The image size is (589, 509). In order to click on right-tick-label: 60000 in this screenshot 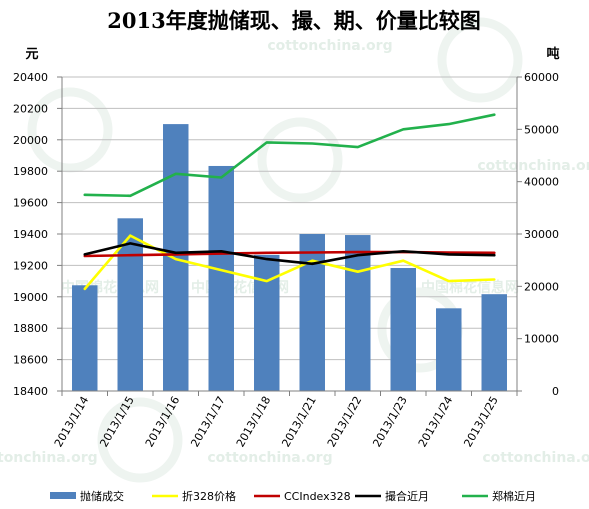, I will do `click(541, 77)`.